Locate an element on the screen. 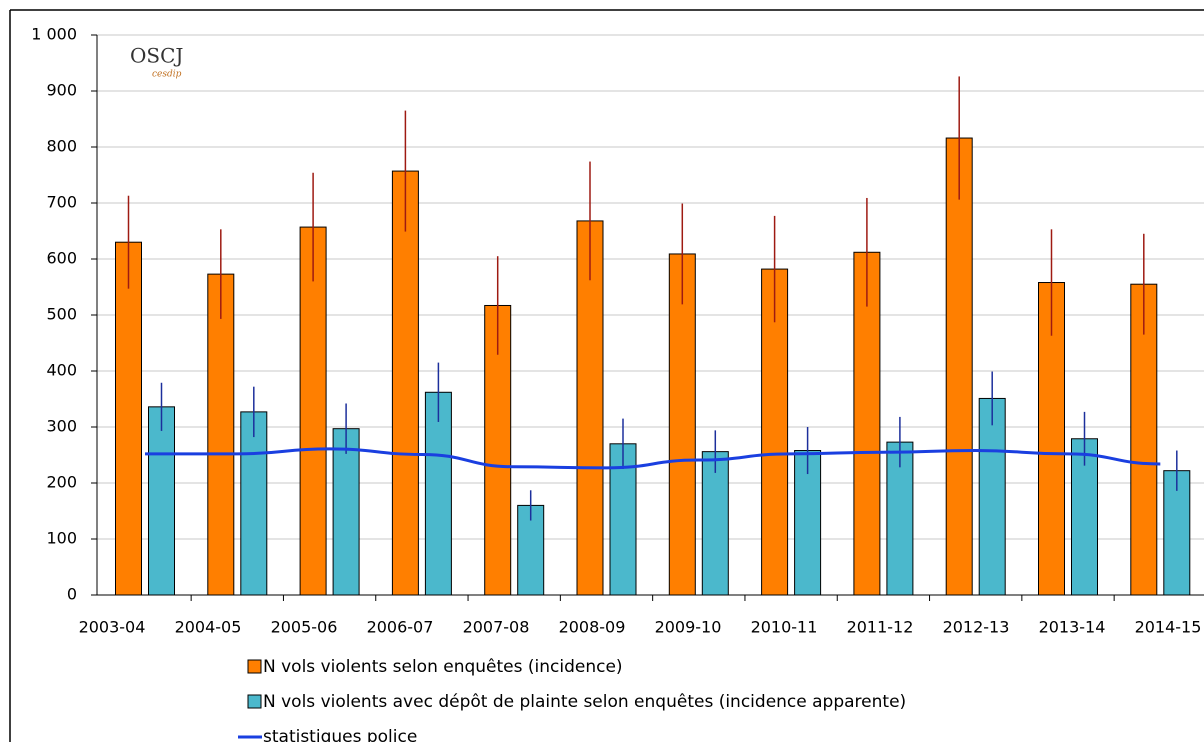 The height and width of the screenshot is (742, 1204). x-tick-label: 2005-06 is located at coordinates (304, 627).